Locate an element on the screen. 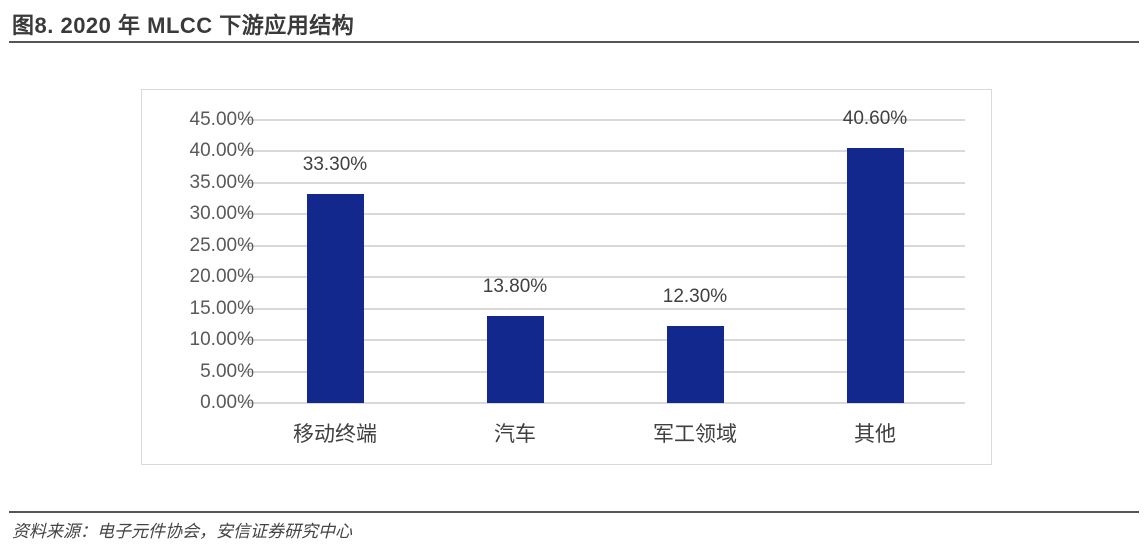 The image size is (1148, 558). y-tick-label: 0.00% is located at coordinates (227, 402).